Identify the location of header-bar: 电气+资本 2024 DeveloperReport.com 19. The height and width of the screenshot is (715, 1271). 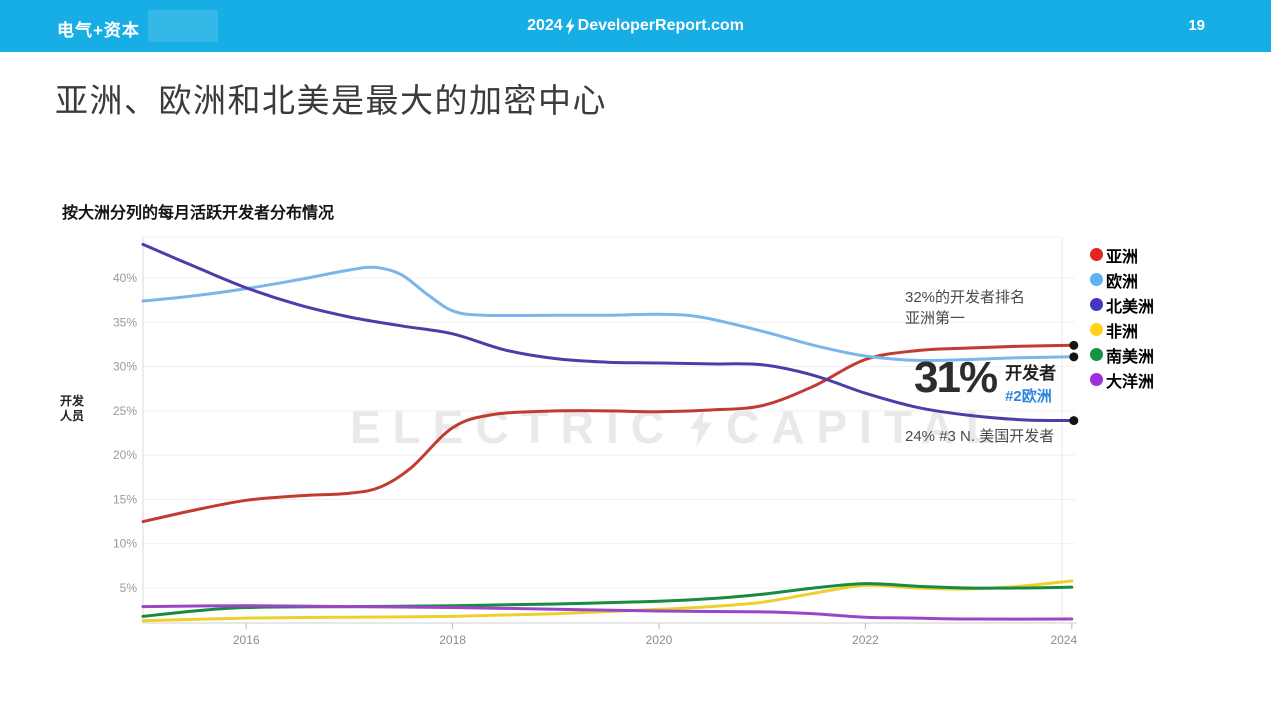
(635, 26).